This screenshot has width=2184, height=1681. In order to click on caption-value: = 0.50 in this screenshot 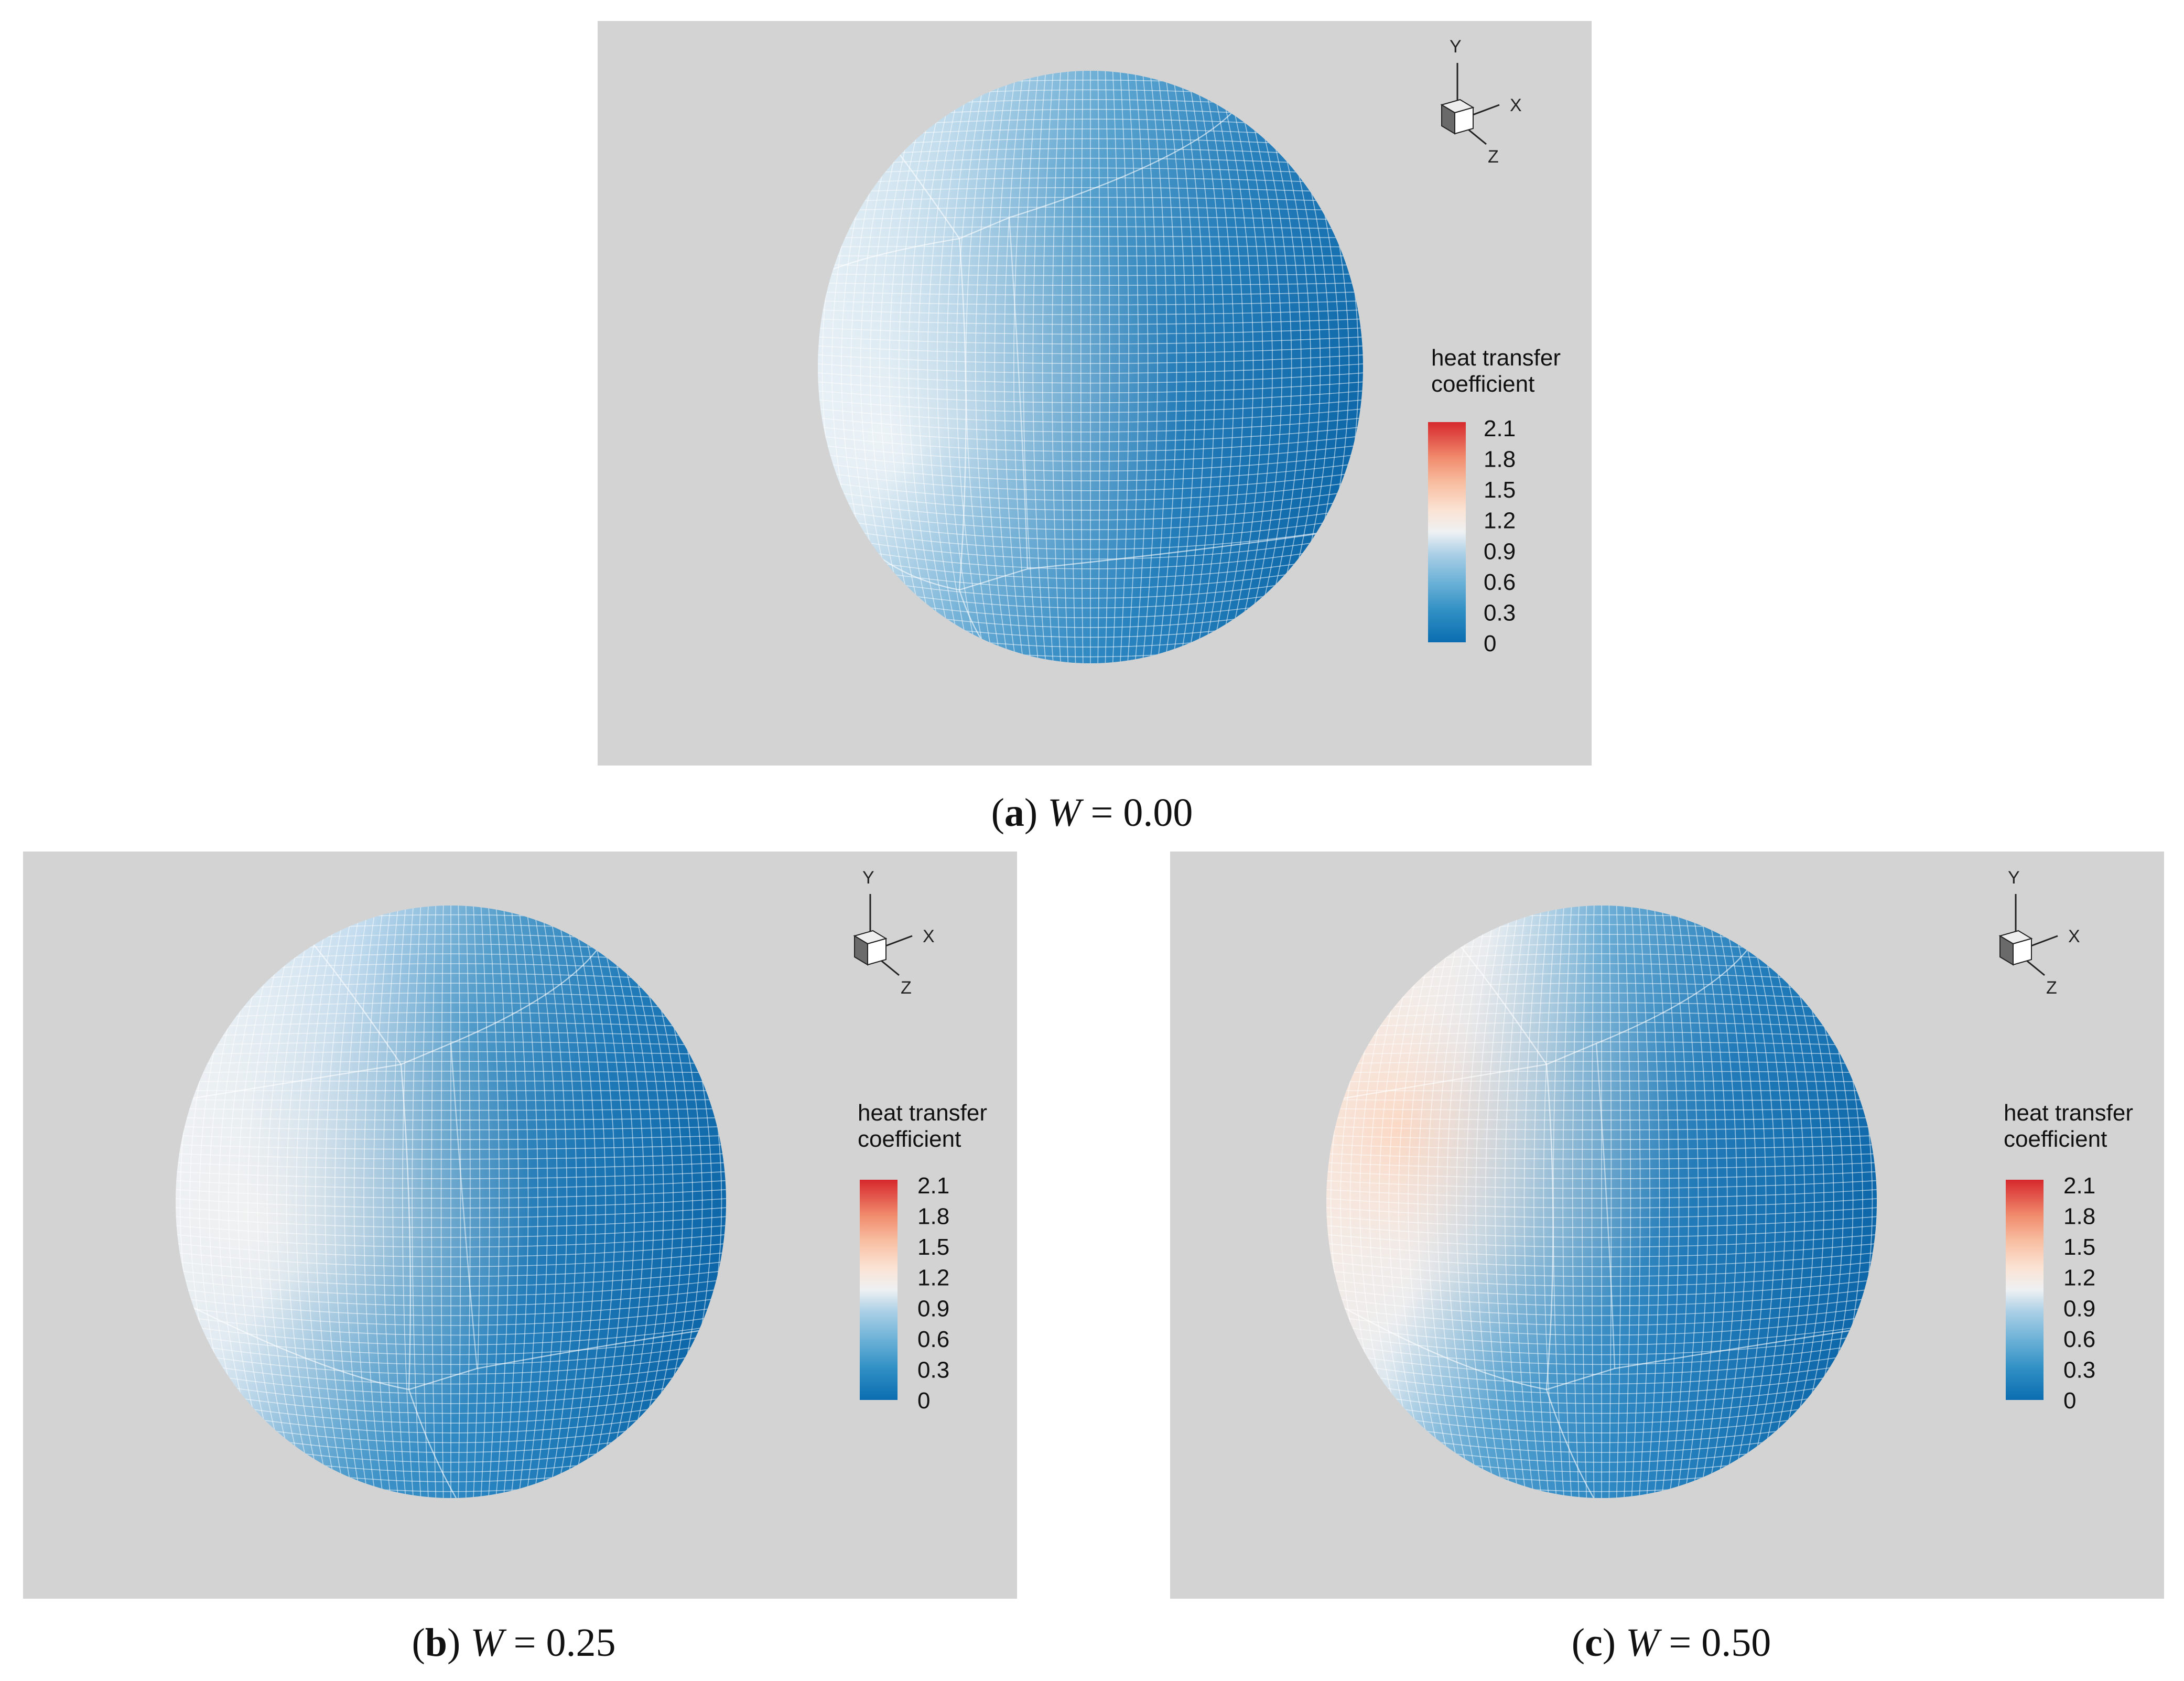, I will do `click(1715, 1643)`.